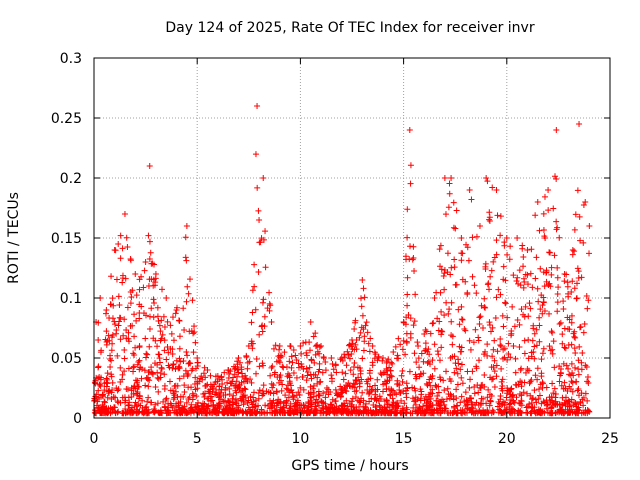  Describe the element at coordinates (349, 466) in the screenshot. I see `x-axis-label: GPS time / hours` at that location.